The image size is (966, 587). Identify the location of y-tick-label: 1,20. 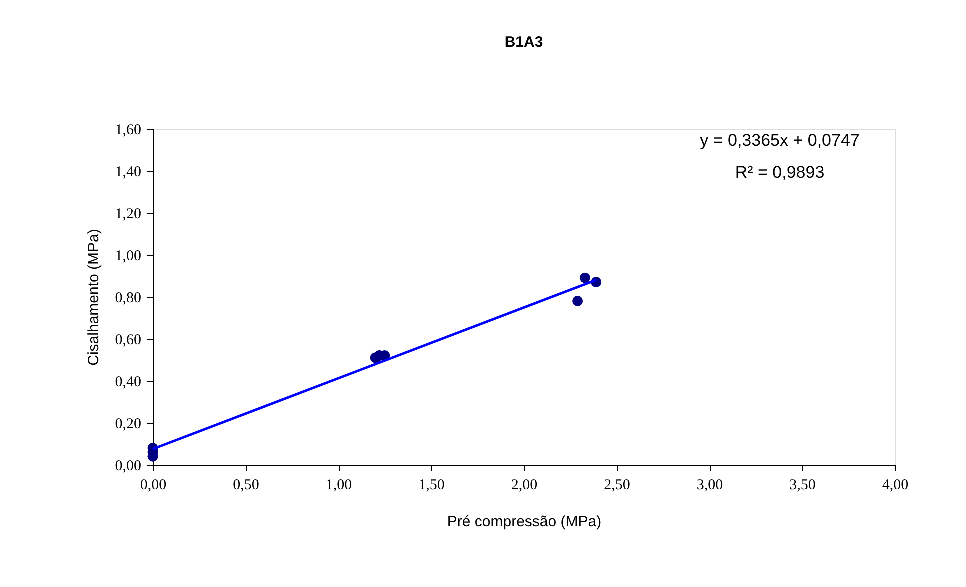
(128, 214).